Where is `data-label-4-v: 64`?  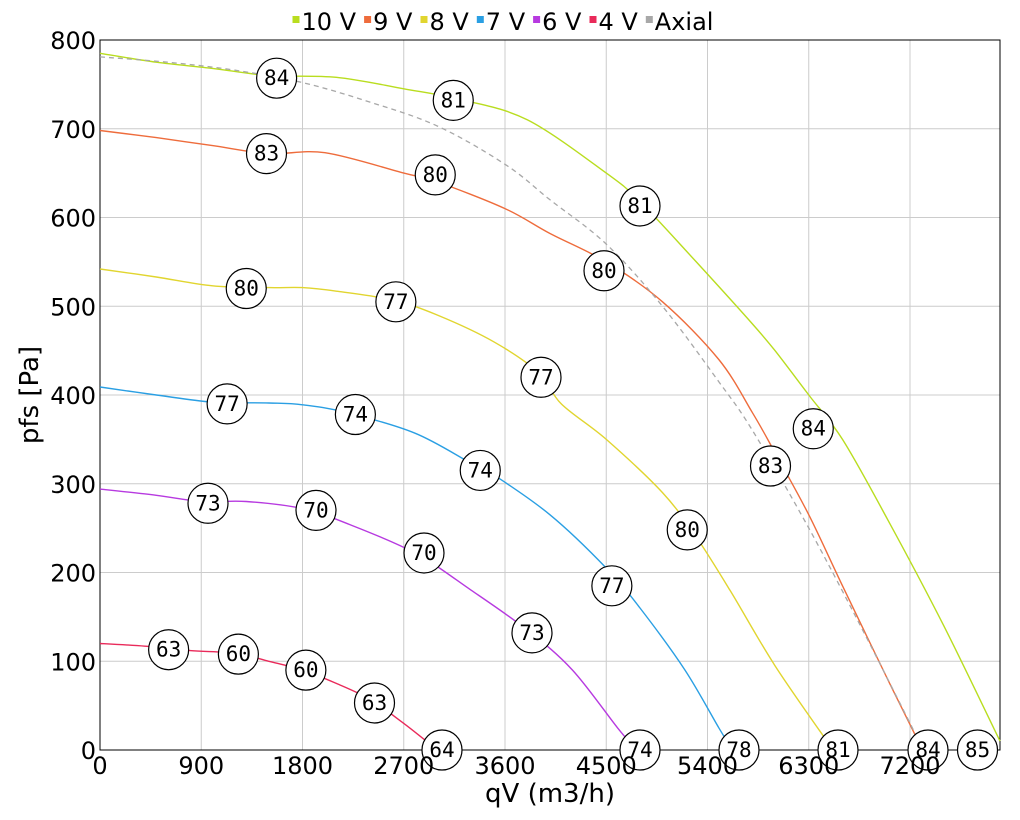 data-label-4-v: 64 is located at coordinates (442, 750).